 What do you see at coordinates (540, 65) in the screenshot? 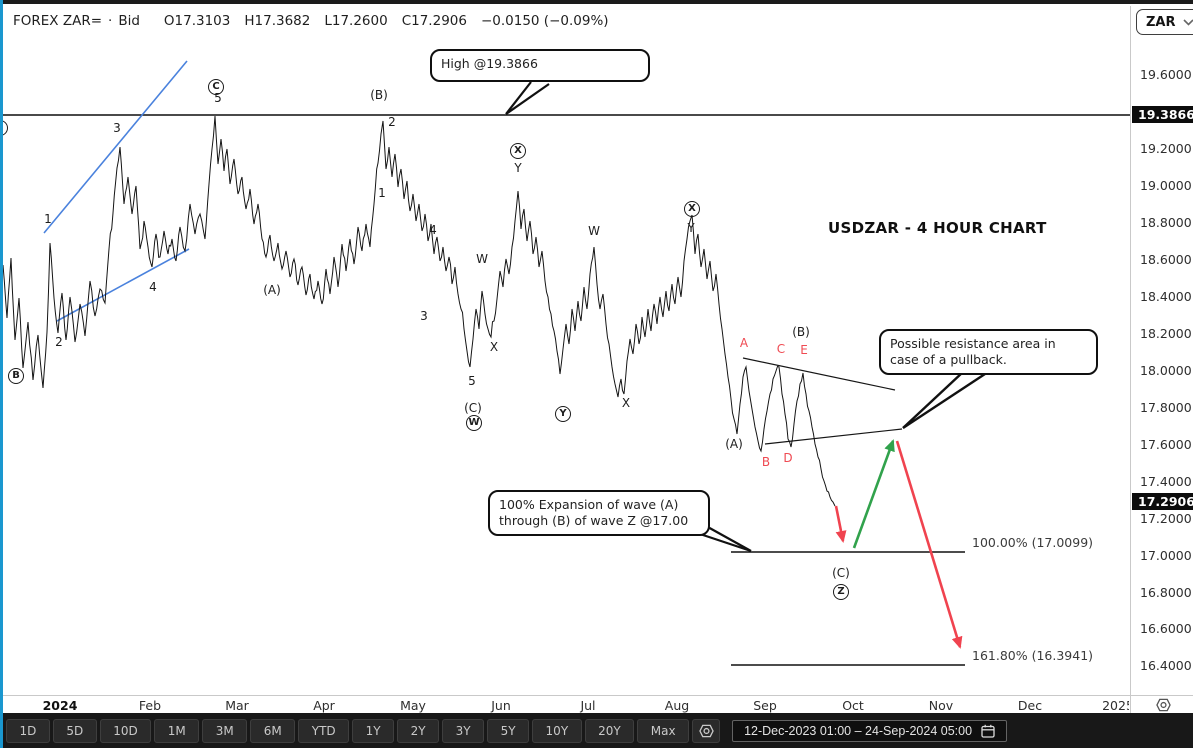
I see `callout-high: High @19.3866` at bounding box center [540, 65].